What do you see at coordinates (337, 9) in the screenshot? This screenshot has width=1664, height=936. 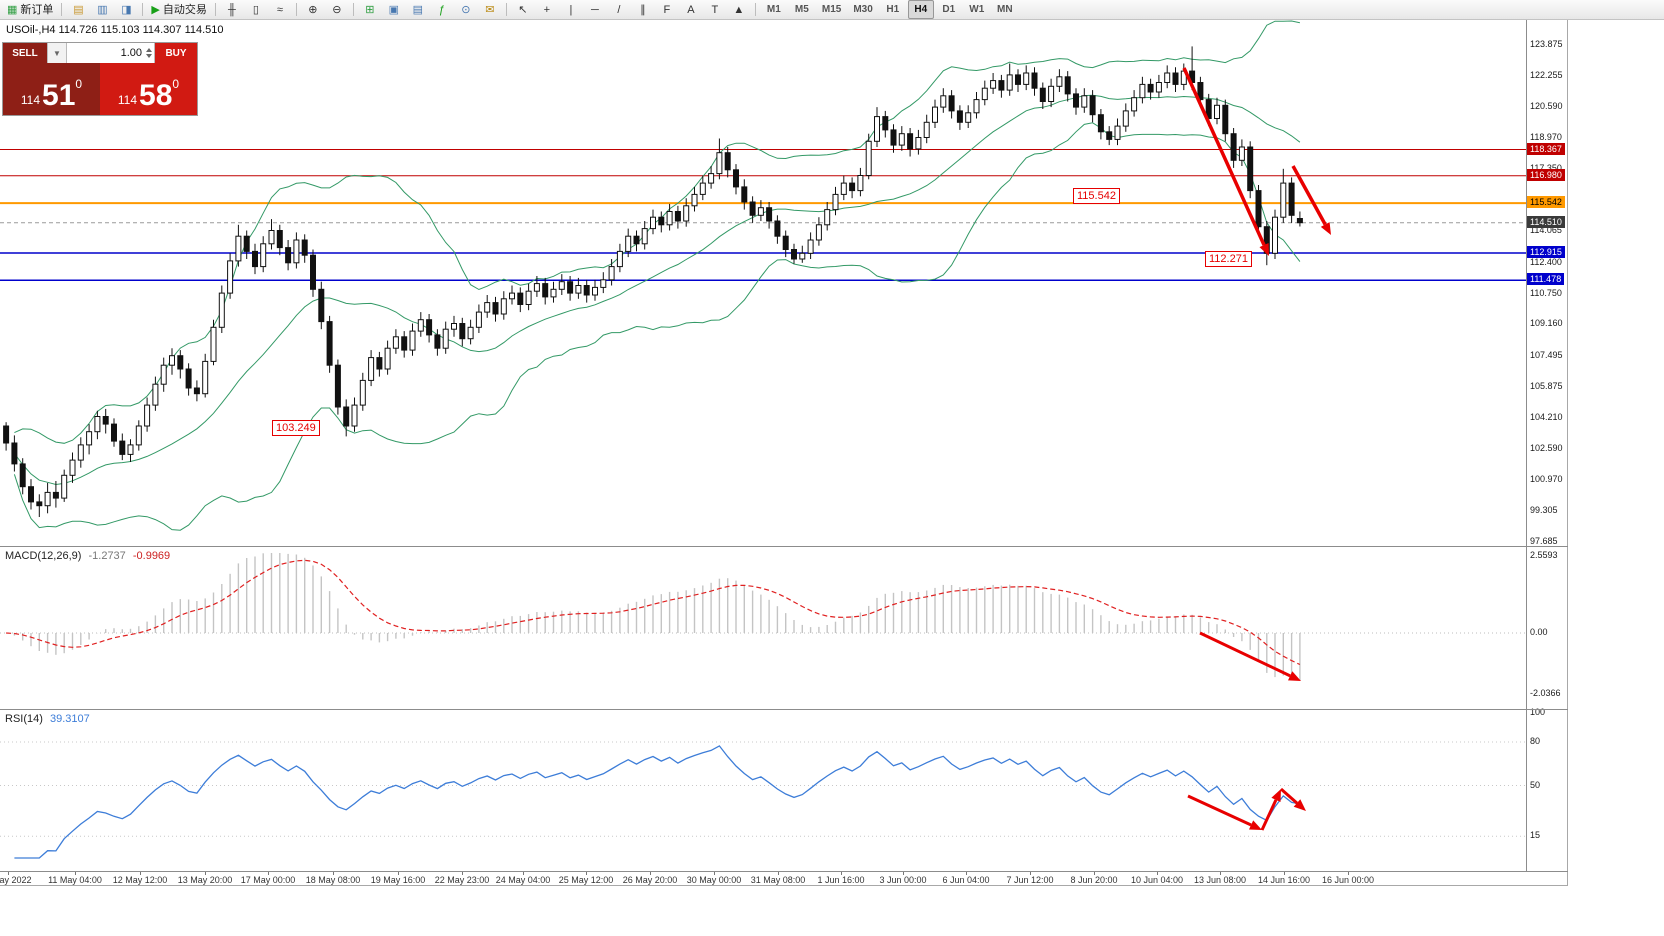 I see `zoom-out-icon: ⊖` at bounding box center [337, 9].